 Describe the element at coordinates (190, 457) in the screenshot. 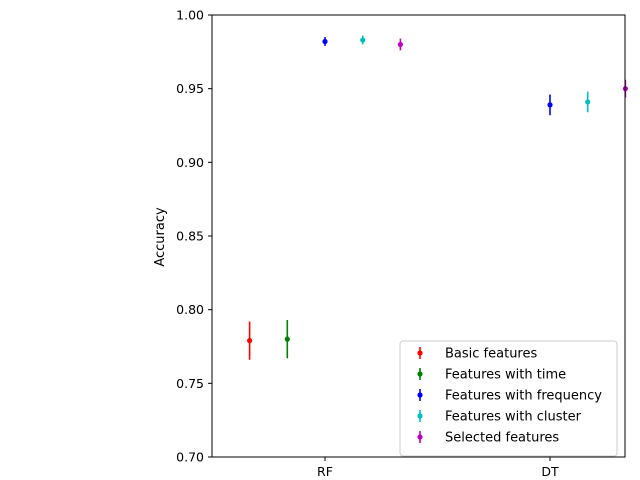

I see `y-tick-label: 0.70` at that location.